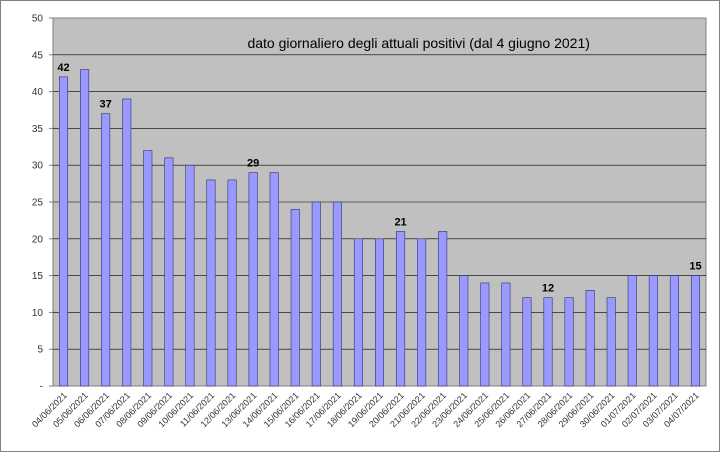 Image resolution: width=720 pixels, height=452 pixels. I want to click on data-label: 29, so click(253, 164).